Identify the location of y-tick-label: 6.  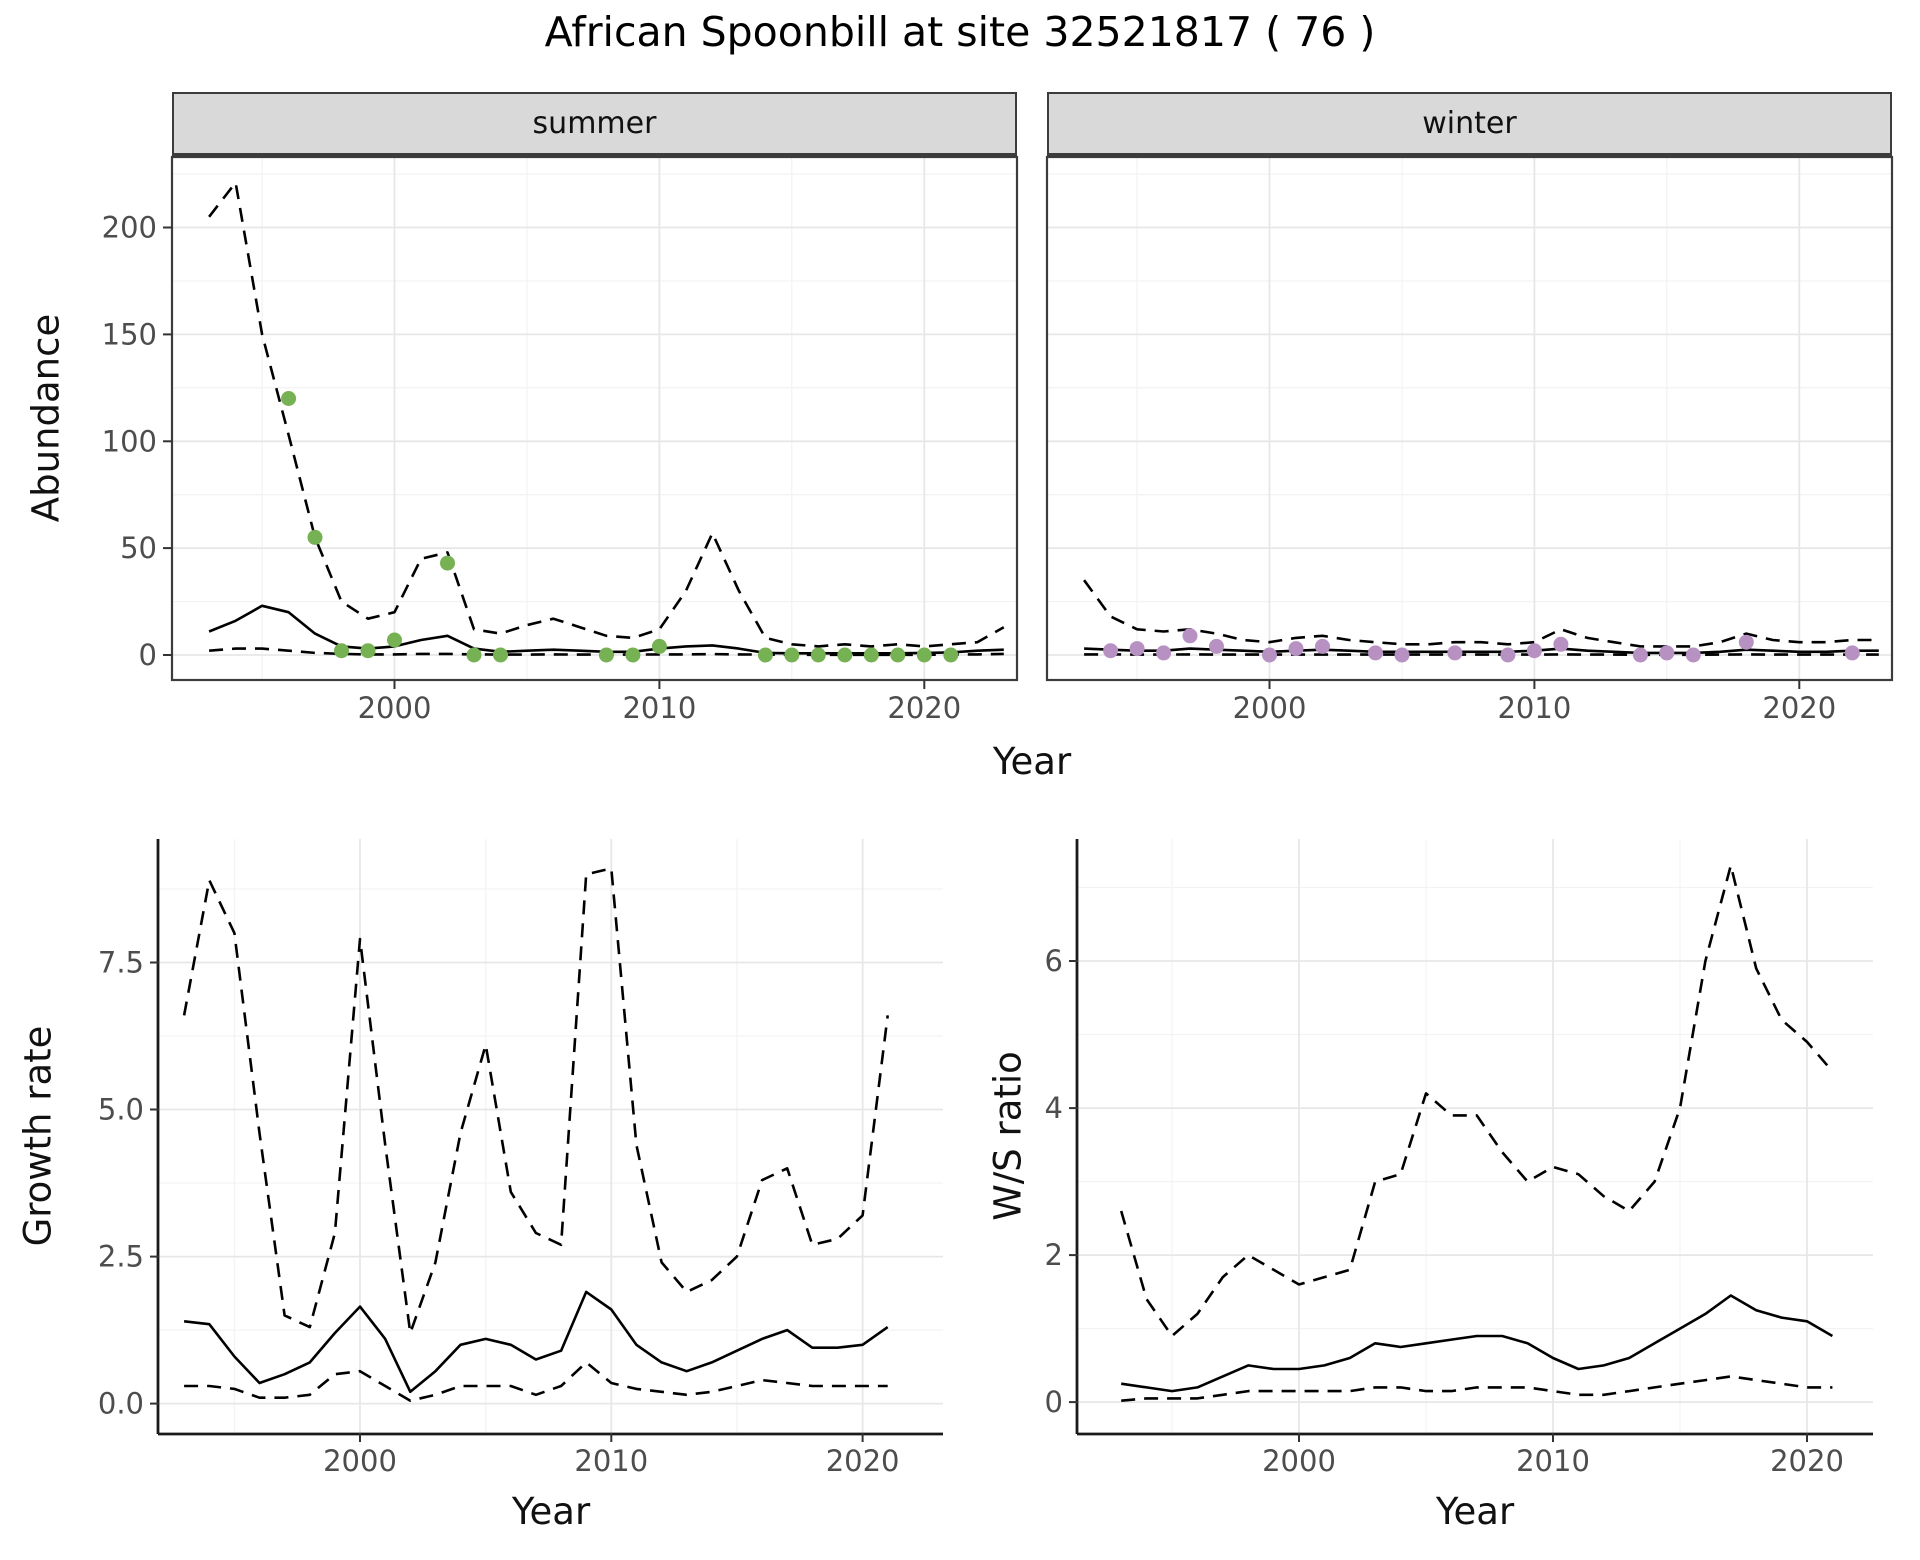
(1054, 961).